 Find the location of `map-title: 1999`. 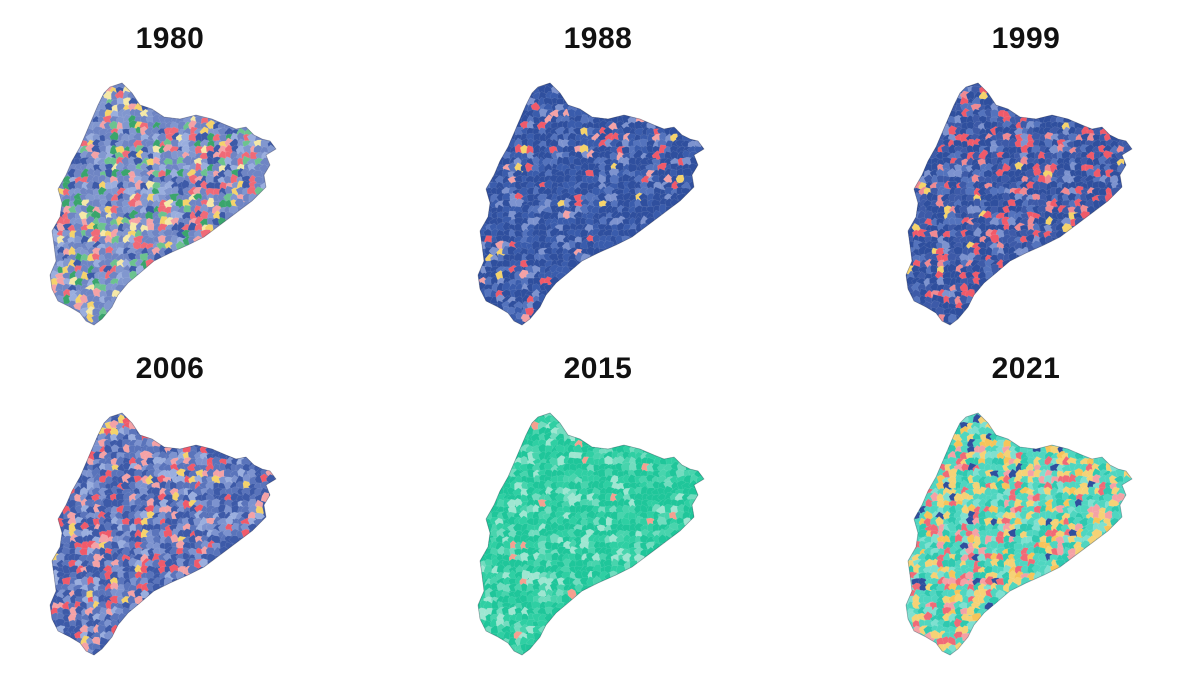

map-title: 1999 is located at coordinates (1026, 38).